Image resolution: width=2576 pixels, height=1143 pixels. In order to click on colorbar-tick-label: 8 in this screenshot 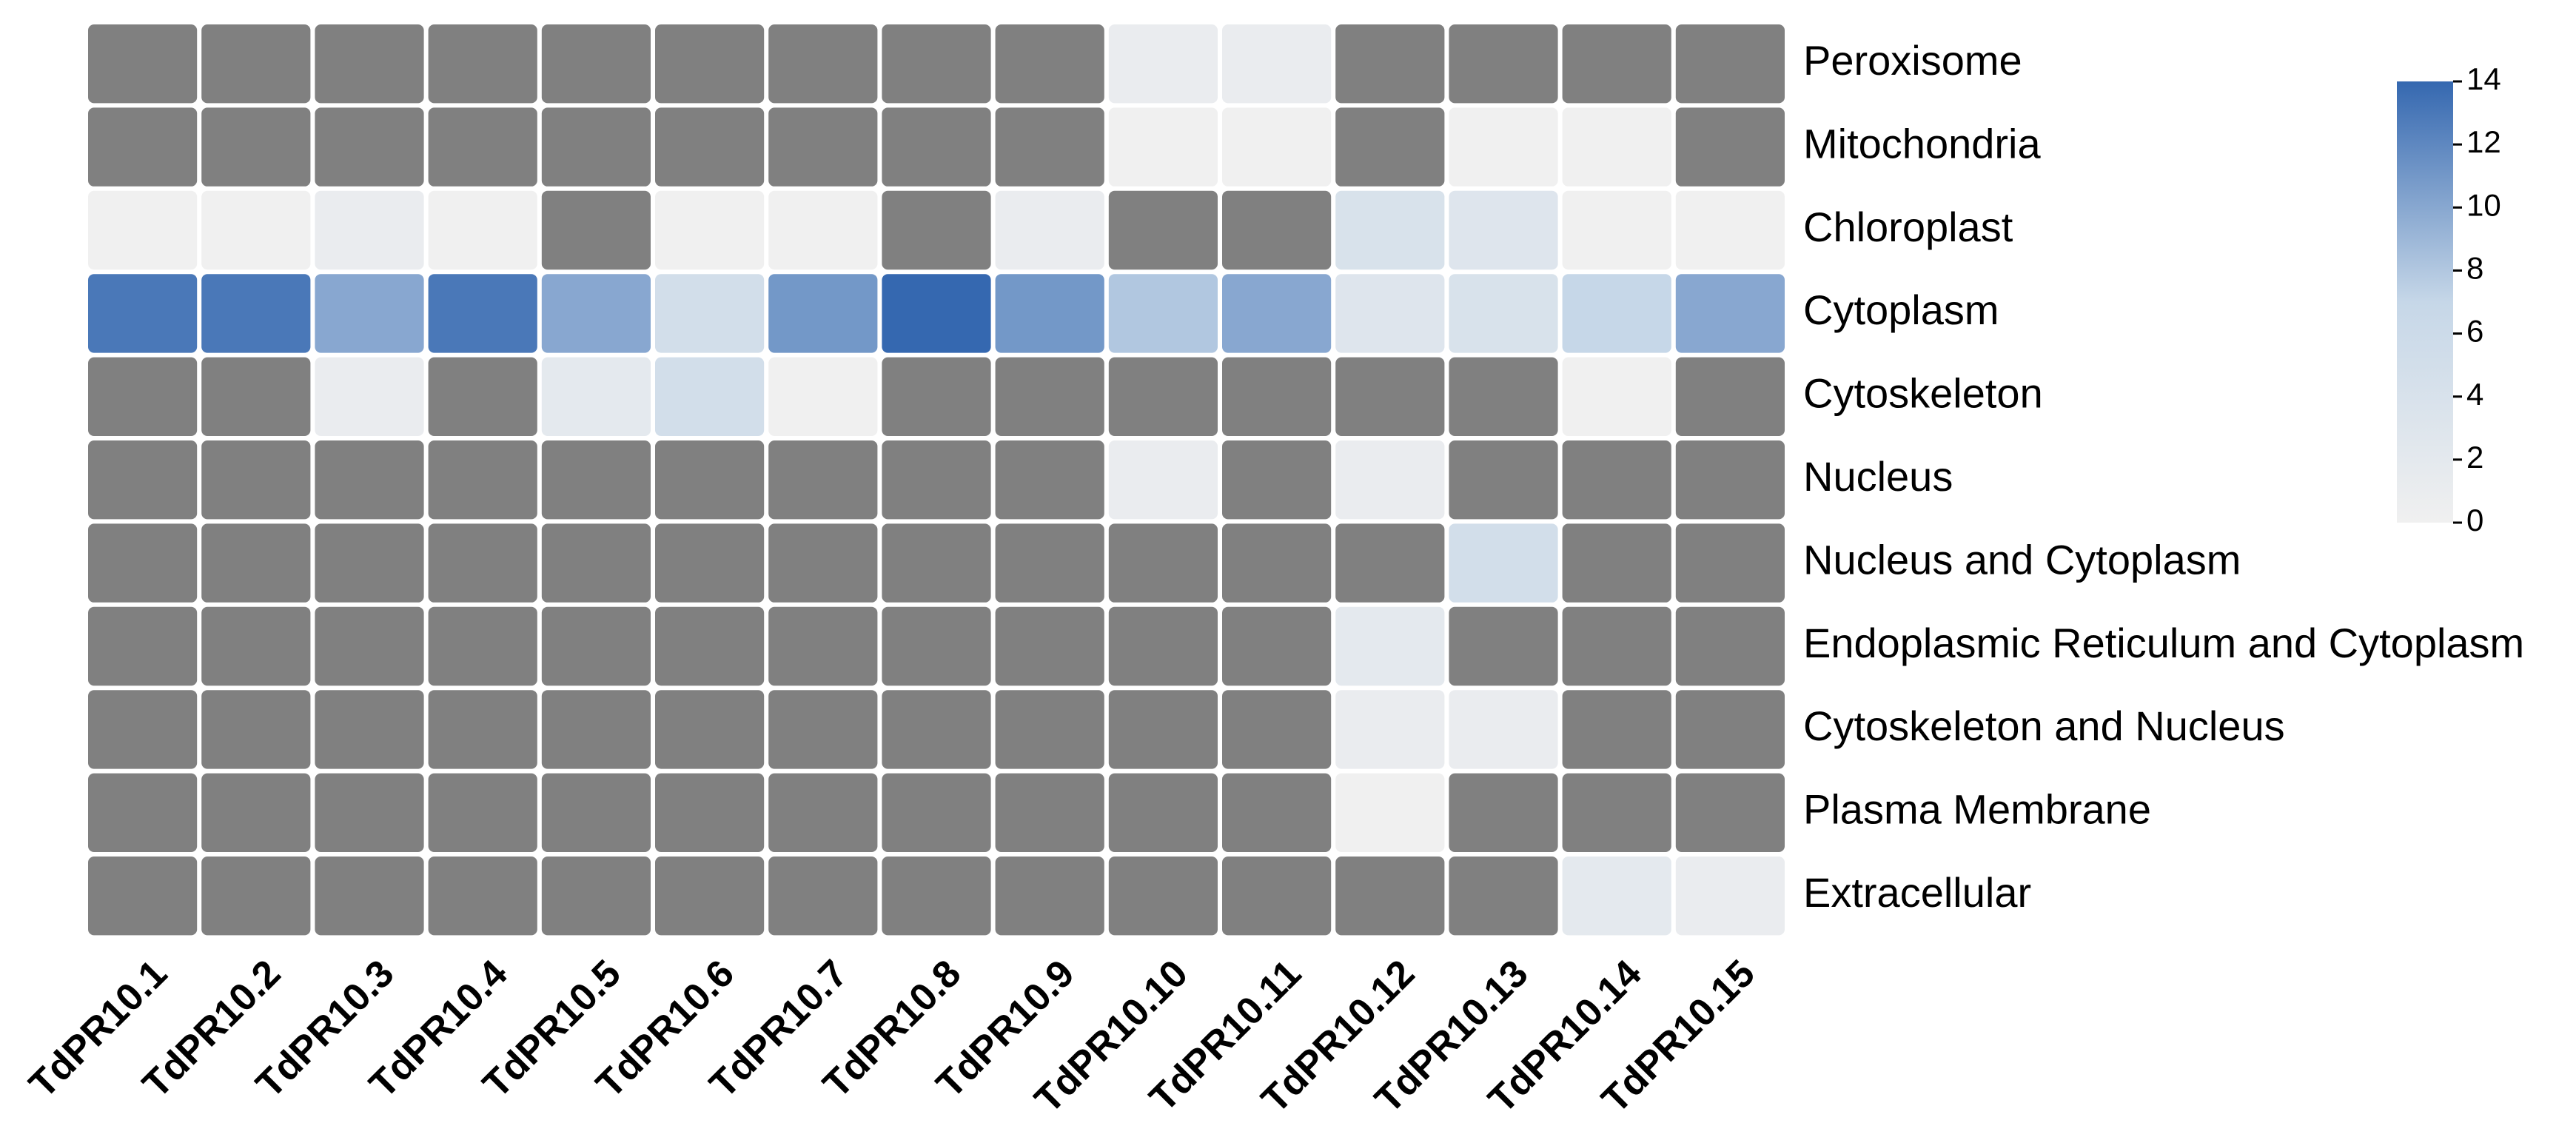, I will do `click(2474, 268)`.